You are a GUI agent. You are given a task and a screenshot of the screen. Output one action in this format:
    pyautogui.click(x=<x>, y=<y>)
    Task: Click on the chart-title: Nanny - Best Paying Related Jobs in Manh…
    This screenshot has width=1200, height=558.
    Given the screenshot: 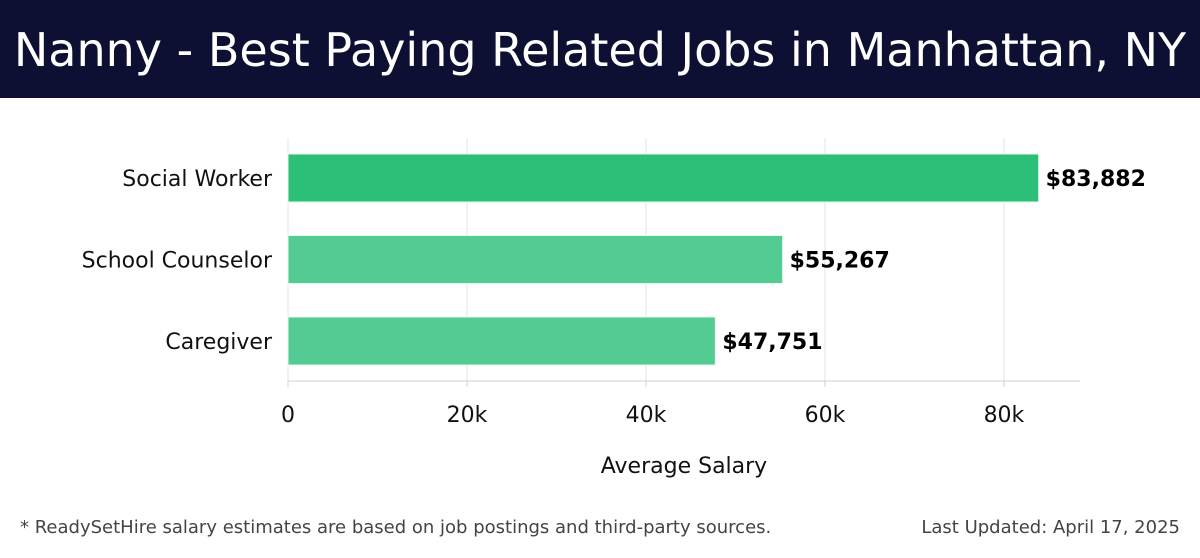 What is the action you would take?
    pyautogui.click(x=600, y=50)
    